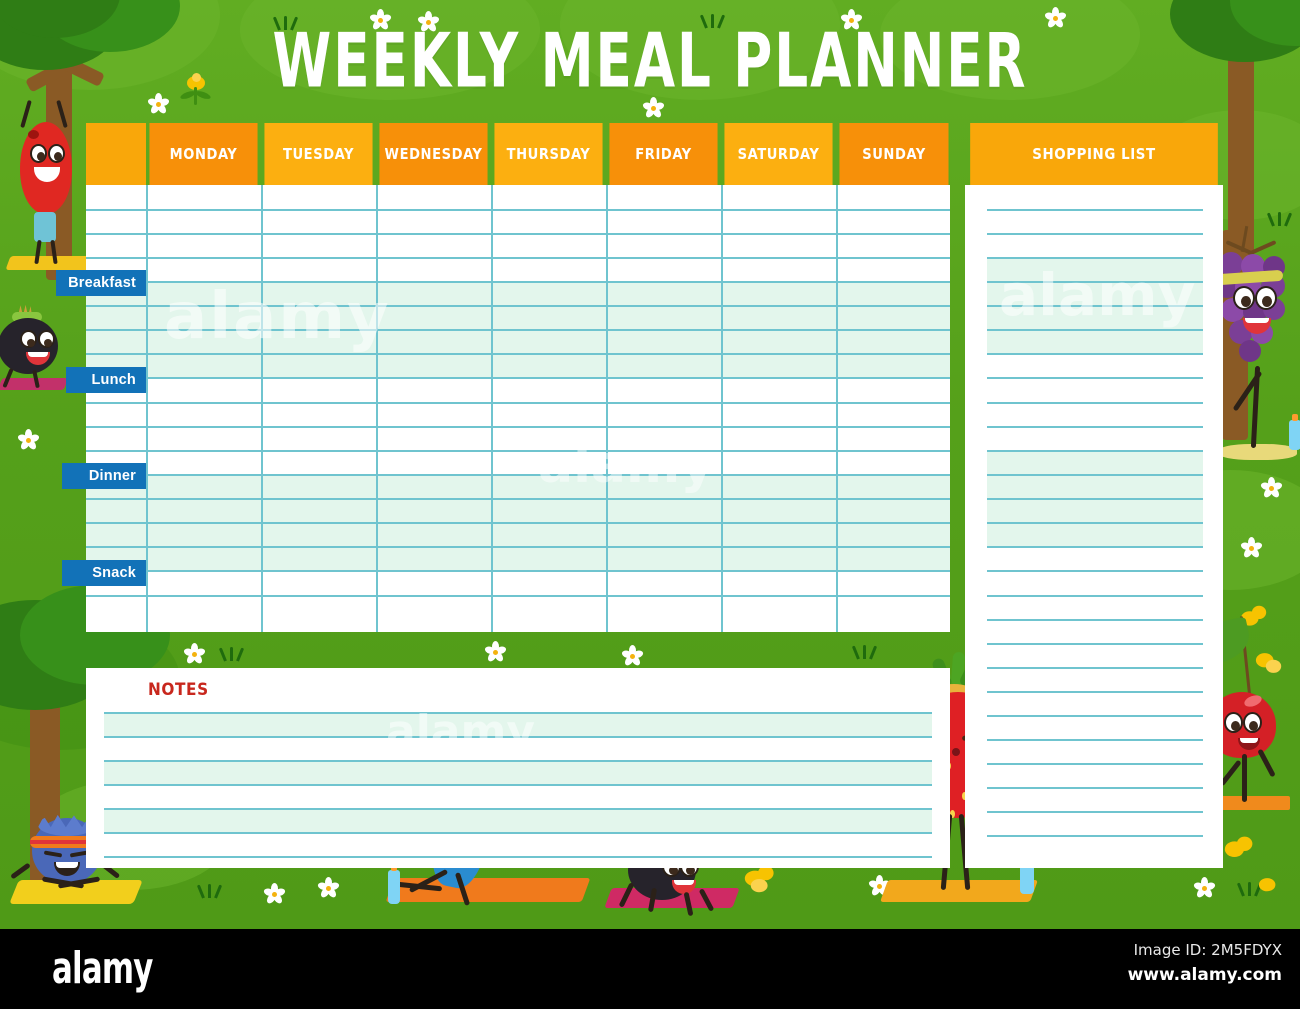 The width and height of the screenshot is (1300, 1009). I want to click on shorts, so click(45, 227).